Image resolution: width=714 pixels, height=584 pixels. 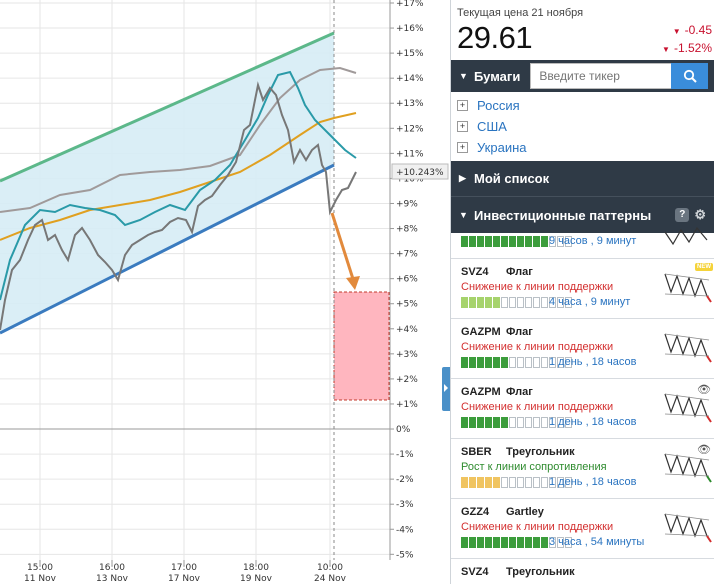 I want to click on y-tick-label: +16%, so click(x=410, y=29).